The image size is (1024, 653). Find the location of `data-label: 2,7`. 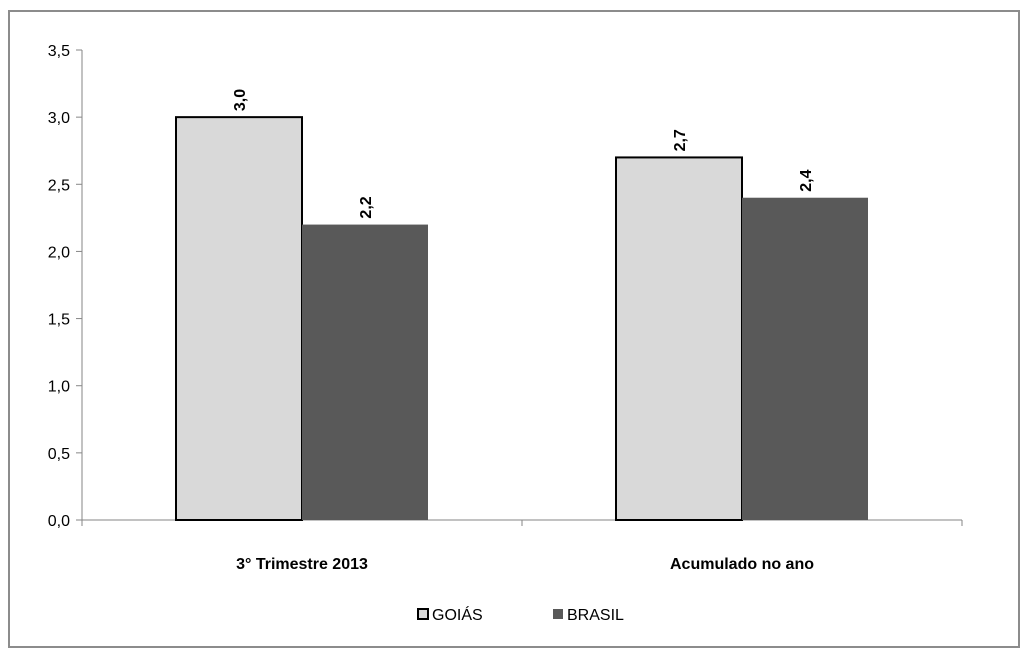

data-label: 2,7 is located at coordinates (680, 140).